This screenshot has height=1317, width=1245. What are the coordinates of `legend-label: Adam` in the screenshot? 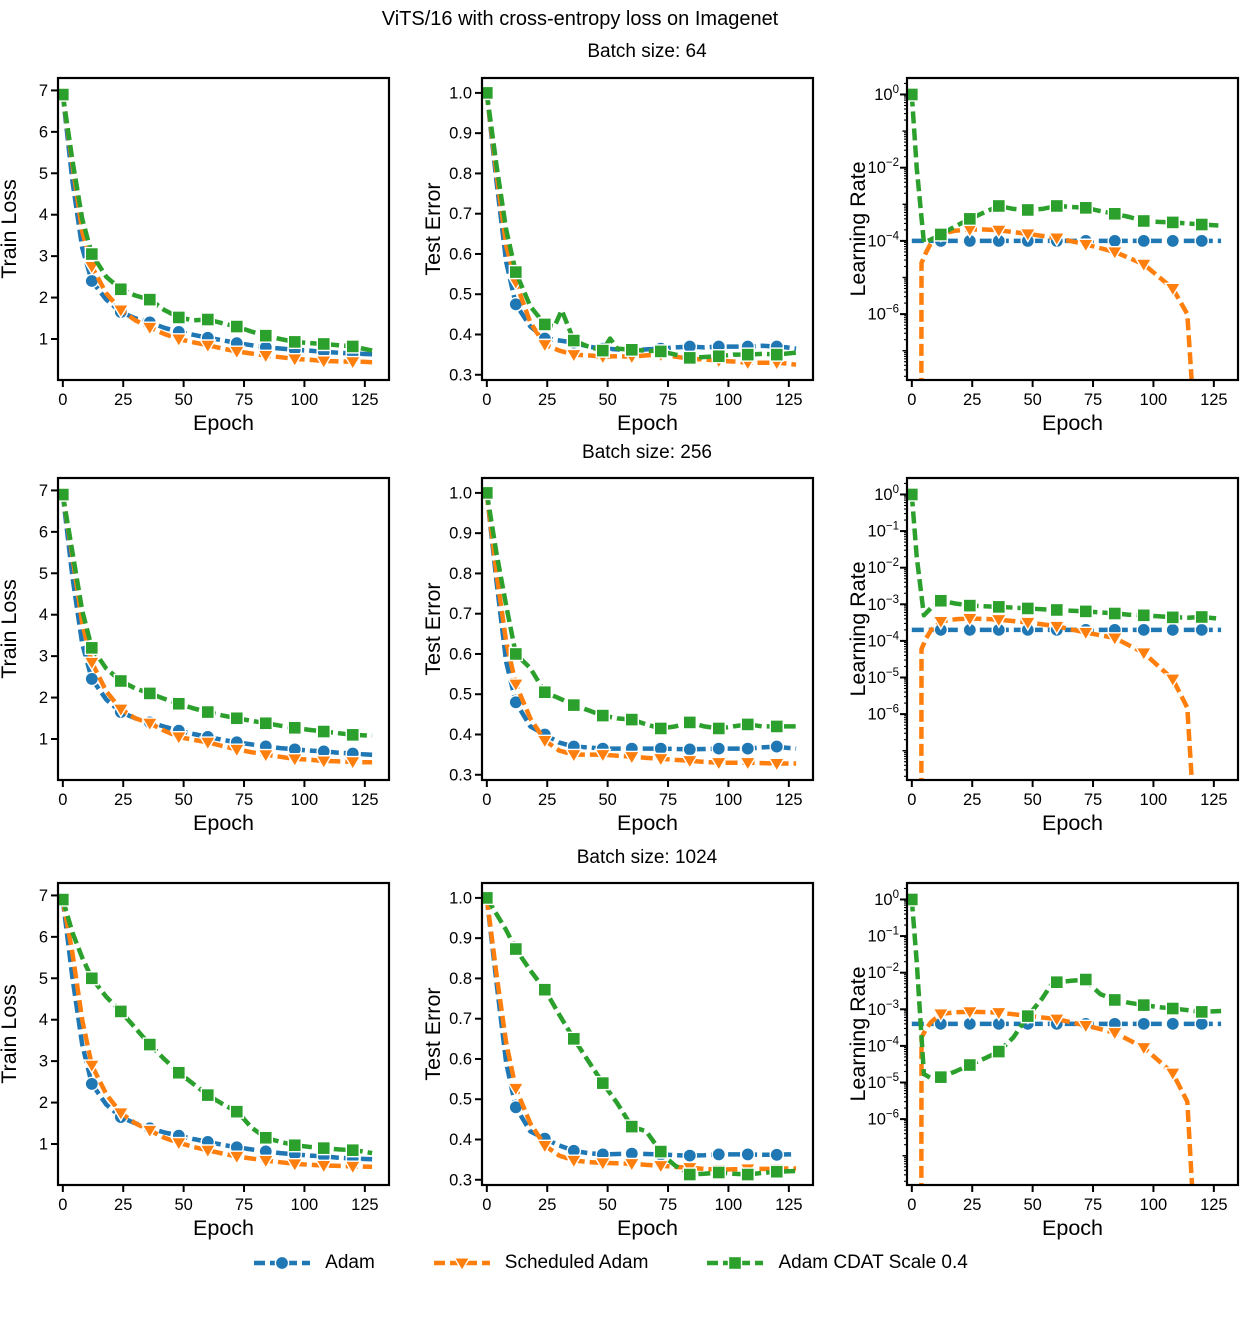 It's located at (350, 1262).